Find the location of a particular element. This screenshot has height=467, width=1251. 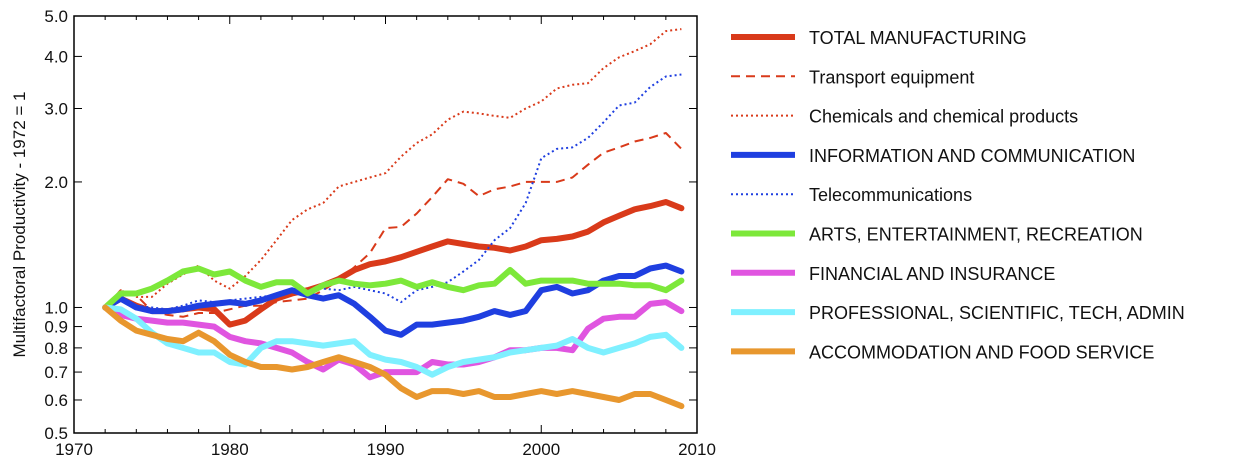

legend-label: ACCOMMODATION AND FOOD SERVICE is located at coordinates (981, 352).